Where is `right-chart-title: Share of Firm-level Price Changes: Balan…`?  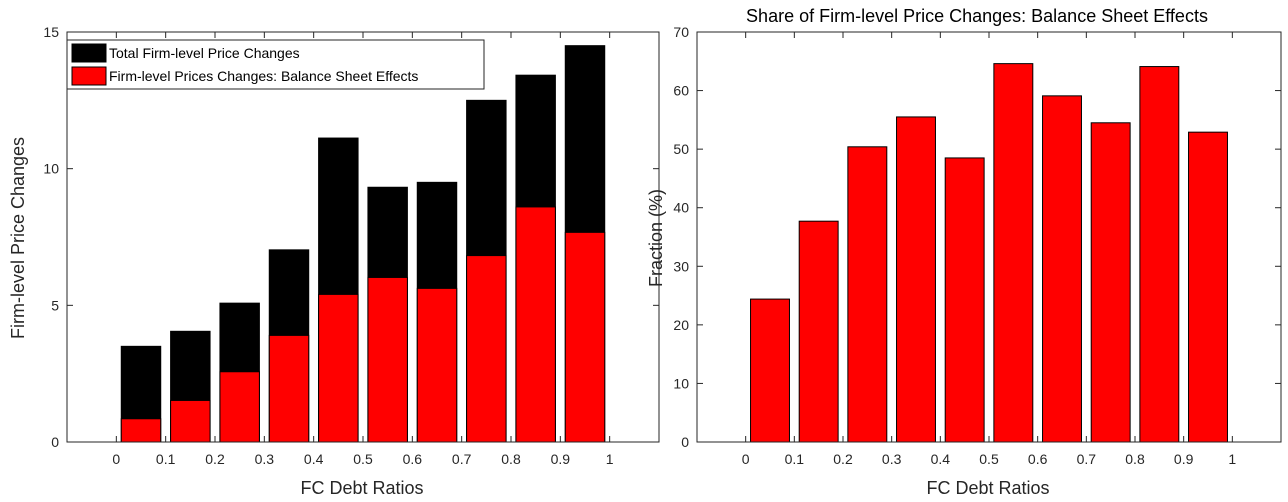
right-chart-title: Share of Firm-level Price Changes: Balan… is located at coordinates (977, 16).